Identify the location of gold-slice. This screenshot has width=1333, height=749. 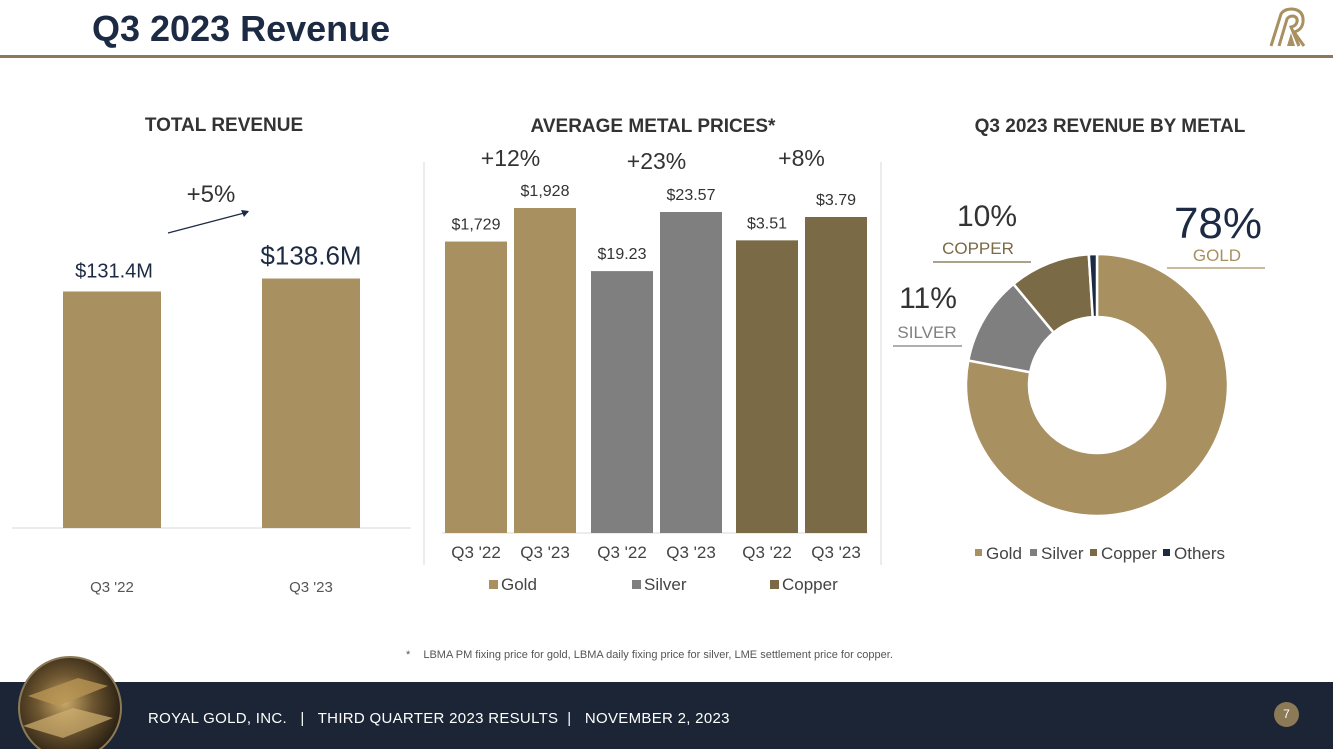
(1097, 385).